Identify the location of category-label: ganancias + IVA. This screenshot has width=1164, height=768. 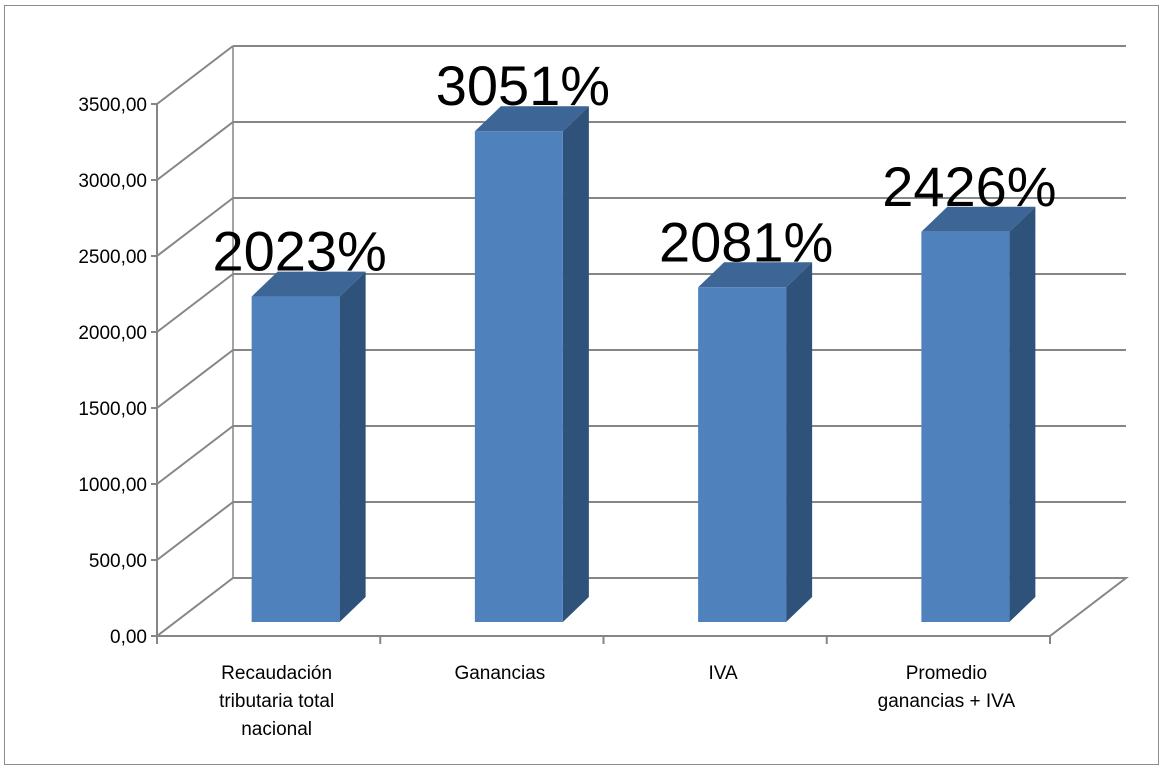
(947, 701).